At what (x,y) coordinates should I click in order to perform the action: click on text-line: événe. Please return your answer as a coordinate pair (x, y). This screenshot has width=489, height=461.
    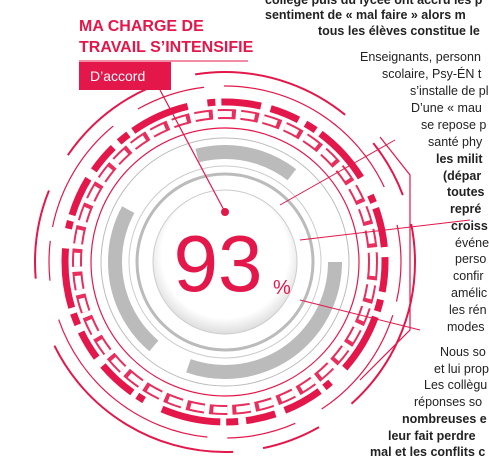
    Looking at the image, I should click on (472, 243).